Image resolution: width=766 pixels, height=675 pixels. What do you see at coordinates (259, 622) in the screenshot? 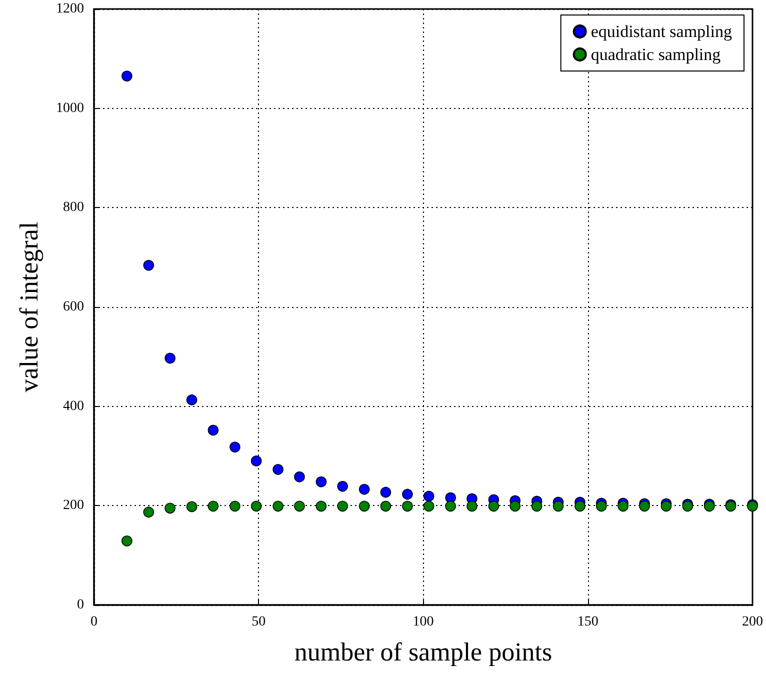
I see `x-tick-label: 50` at bounding box center [259, 622].